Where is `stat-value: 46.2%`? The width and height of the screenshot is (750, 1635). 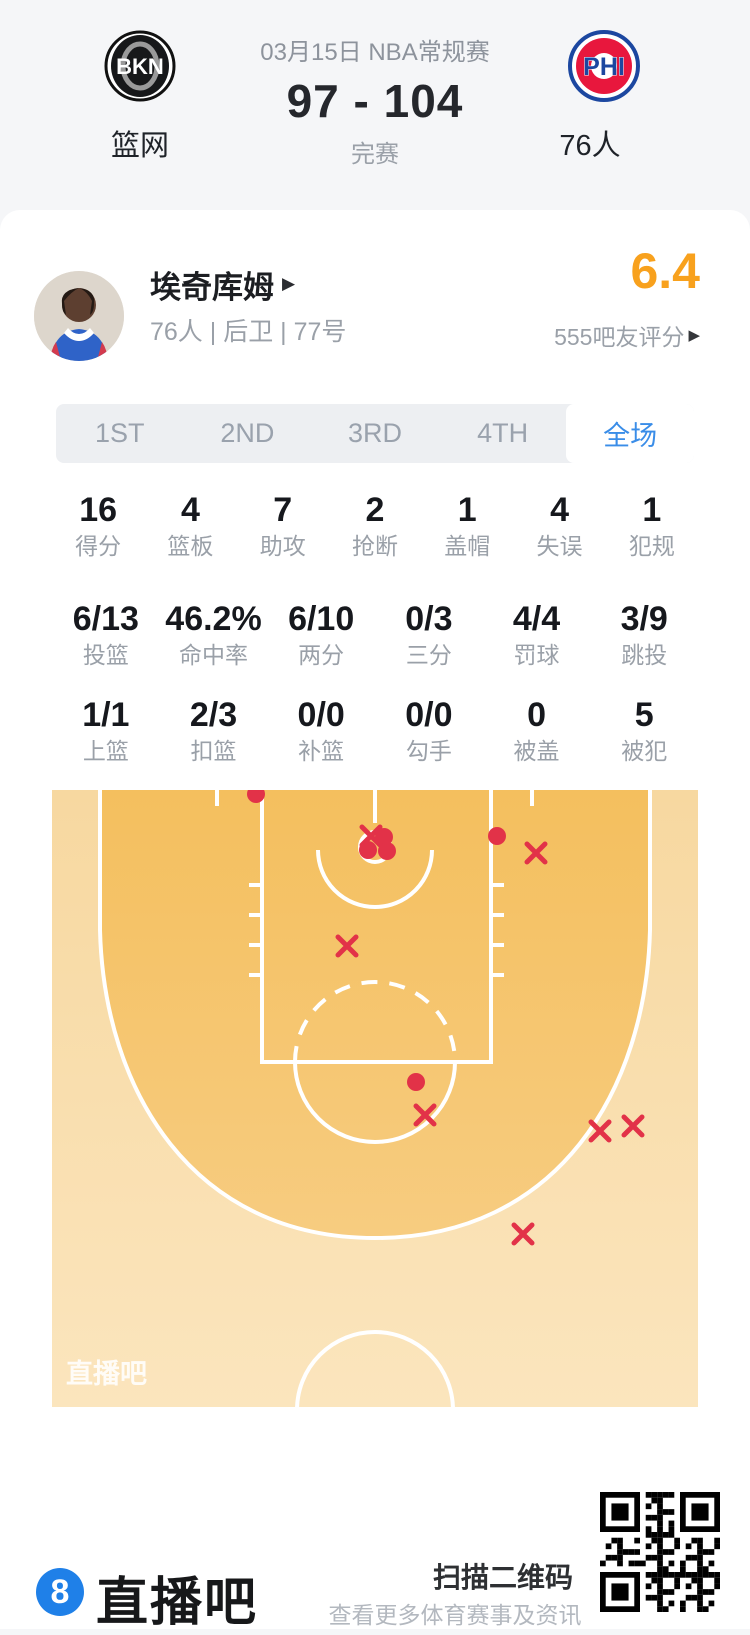 stat-value: 46.2% is located at coordinates (213, 619).